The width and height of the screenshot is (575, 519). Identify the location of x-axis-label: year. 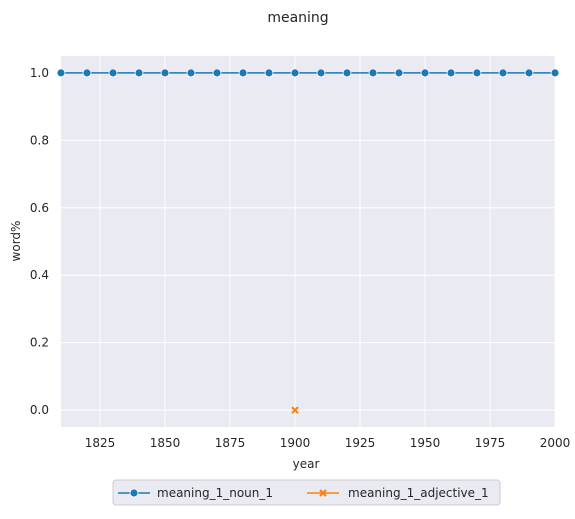
(306, 464).